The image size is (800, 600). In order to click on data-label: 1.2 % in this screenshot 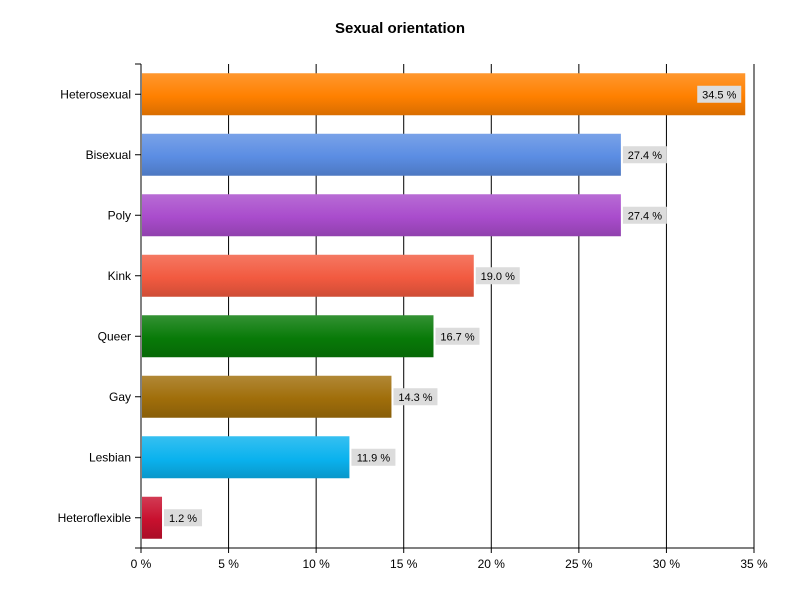, I will do `click(183, 519)`.